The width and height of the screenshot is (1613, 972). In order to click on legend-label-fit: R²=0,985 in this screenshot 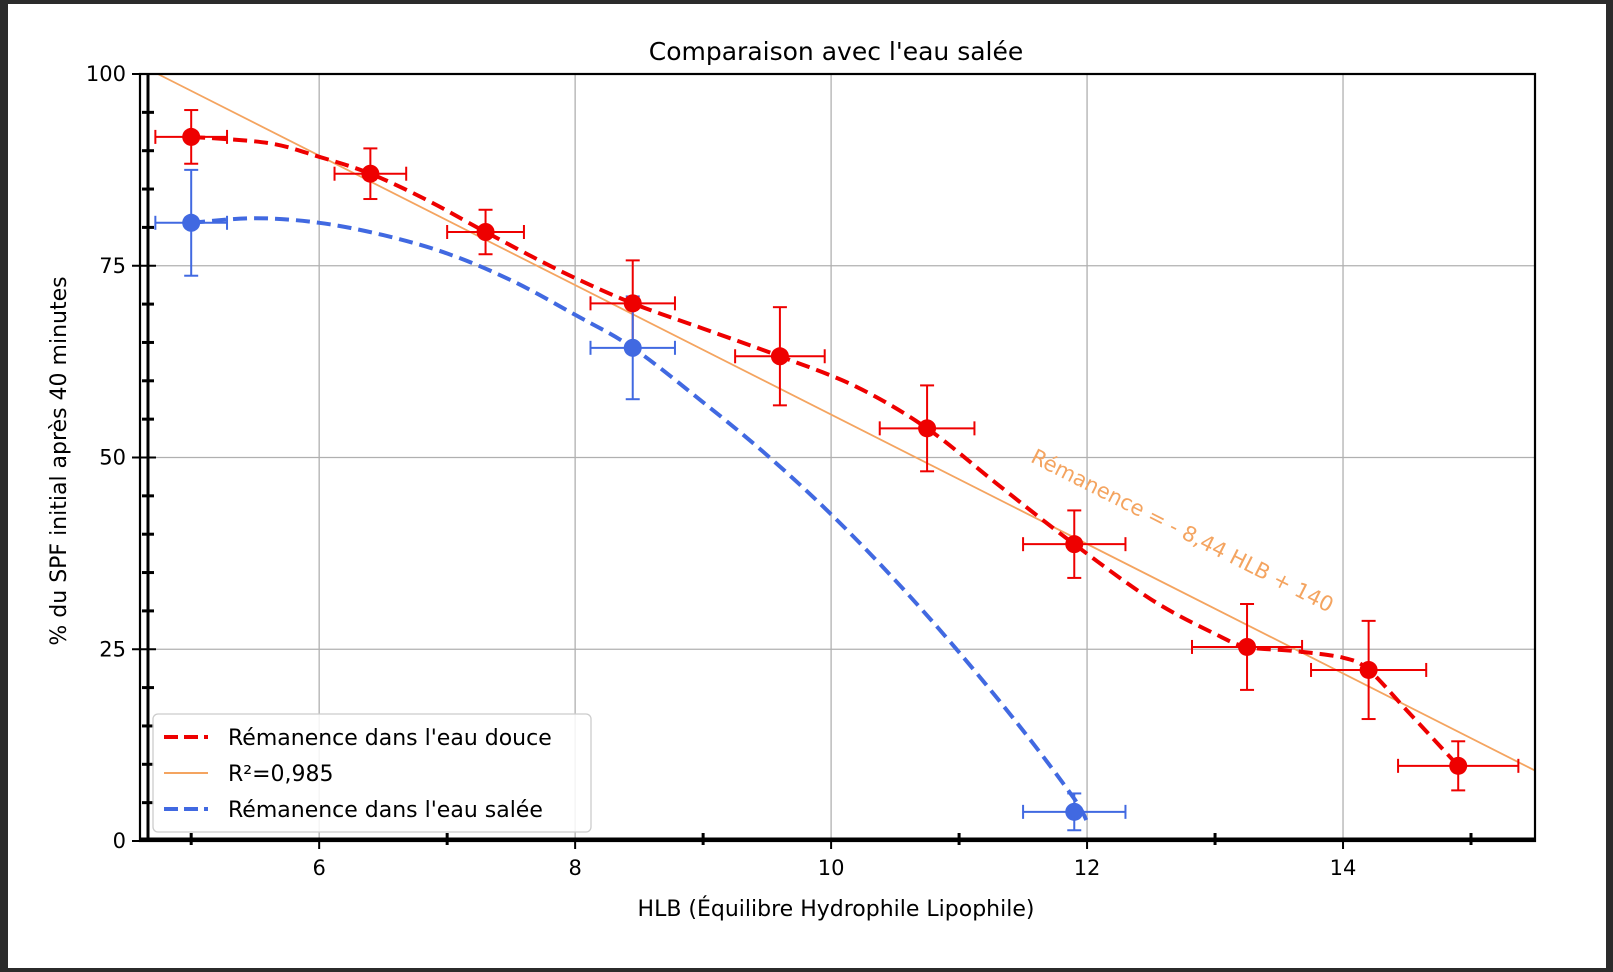, I will do `click(281, 774)`.